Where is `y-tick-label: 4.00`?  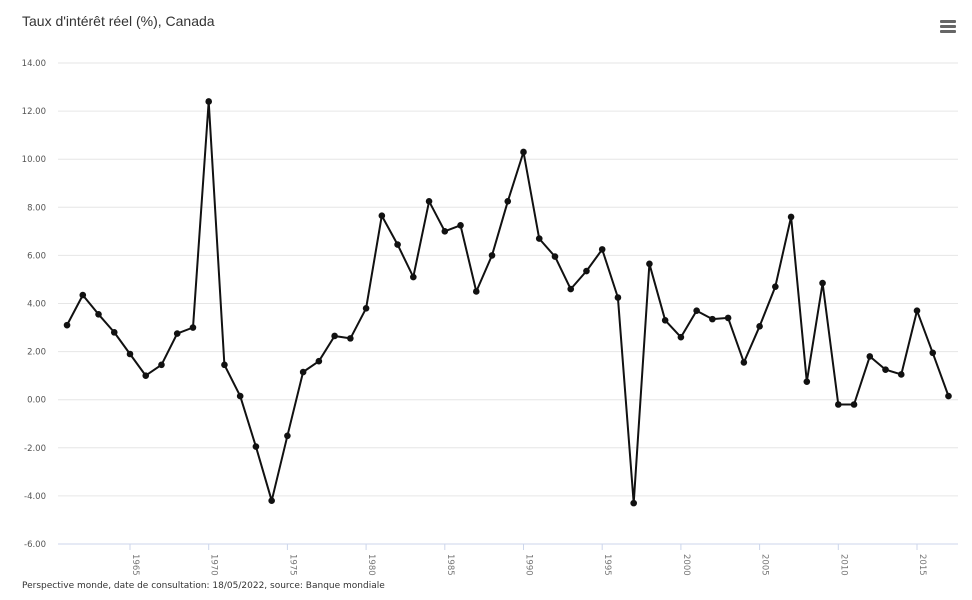
y-tick-label: 4.00 is located at coordinates (36, 305).